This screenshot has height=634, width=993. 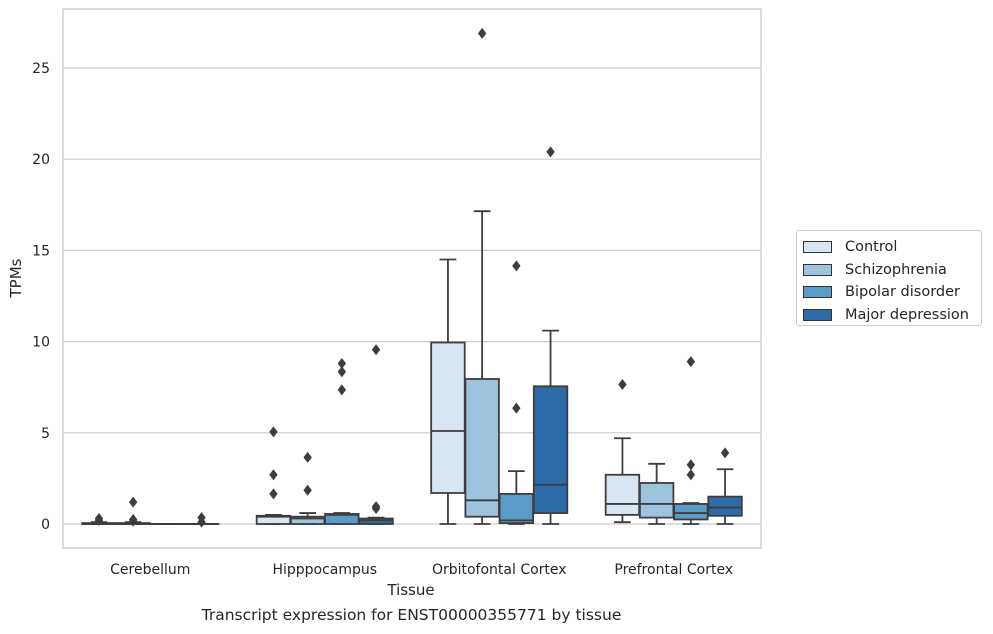 What do you see at coordinates (902, 292) in the screenshot?
I see `legend-label: Bipolar disorder` at bounding box center [902, 292].